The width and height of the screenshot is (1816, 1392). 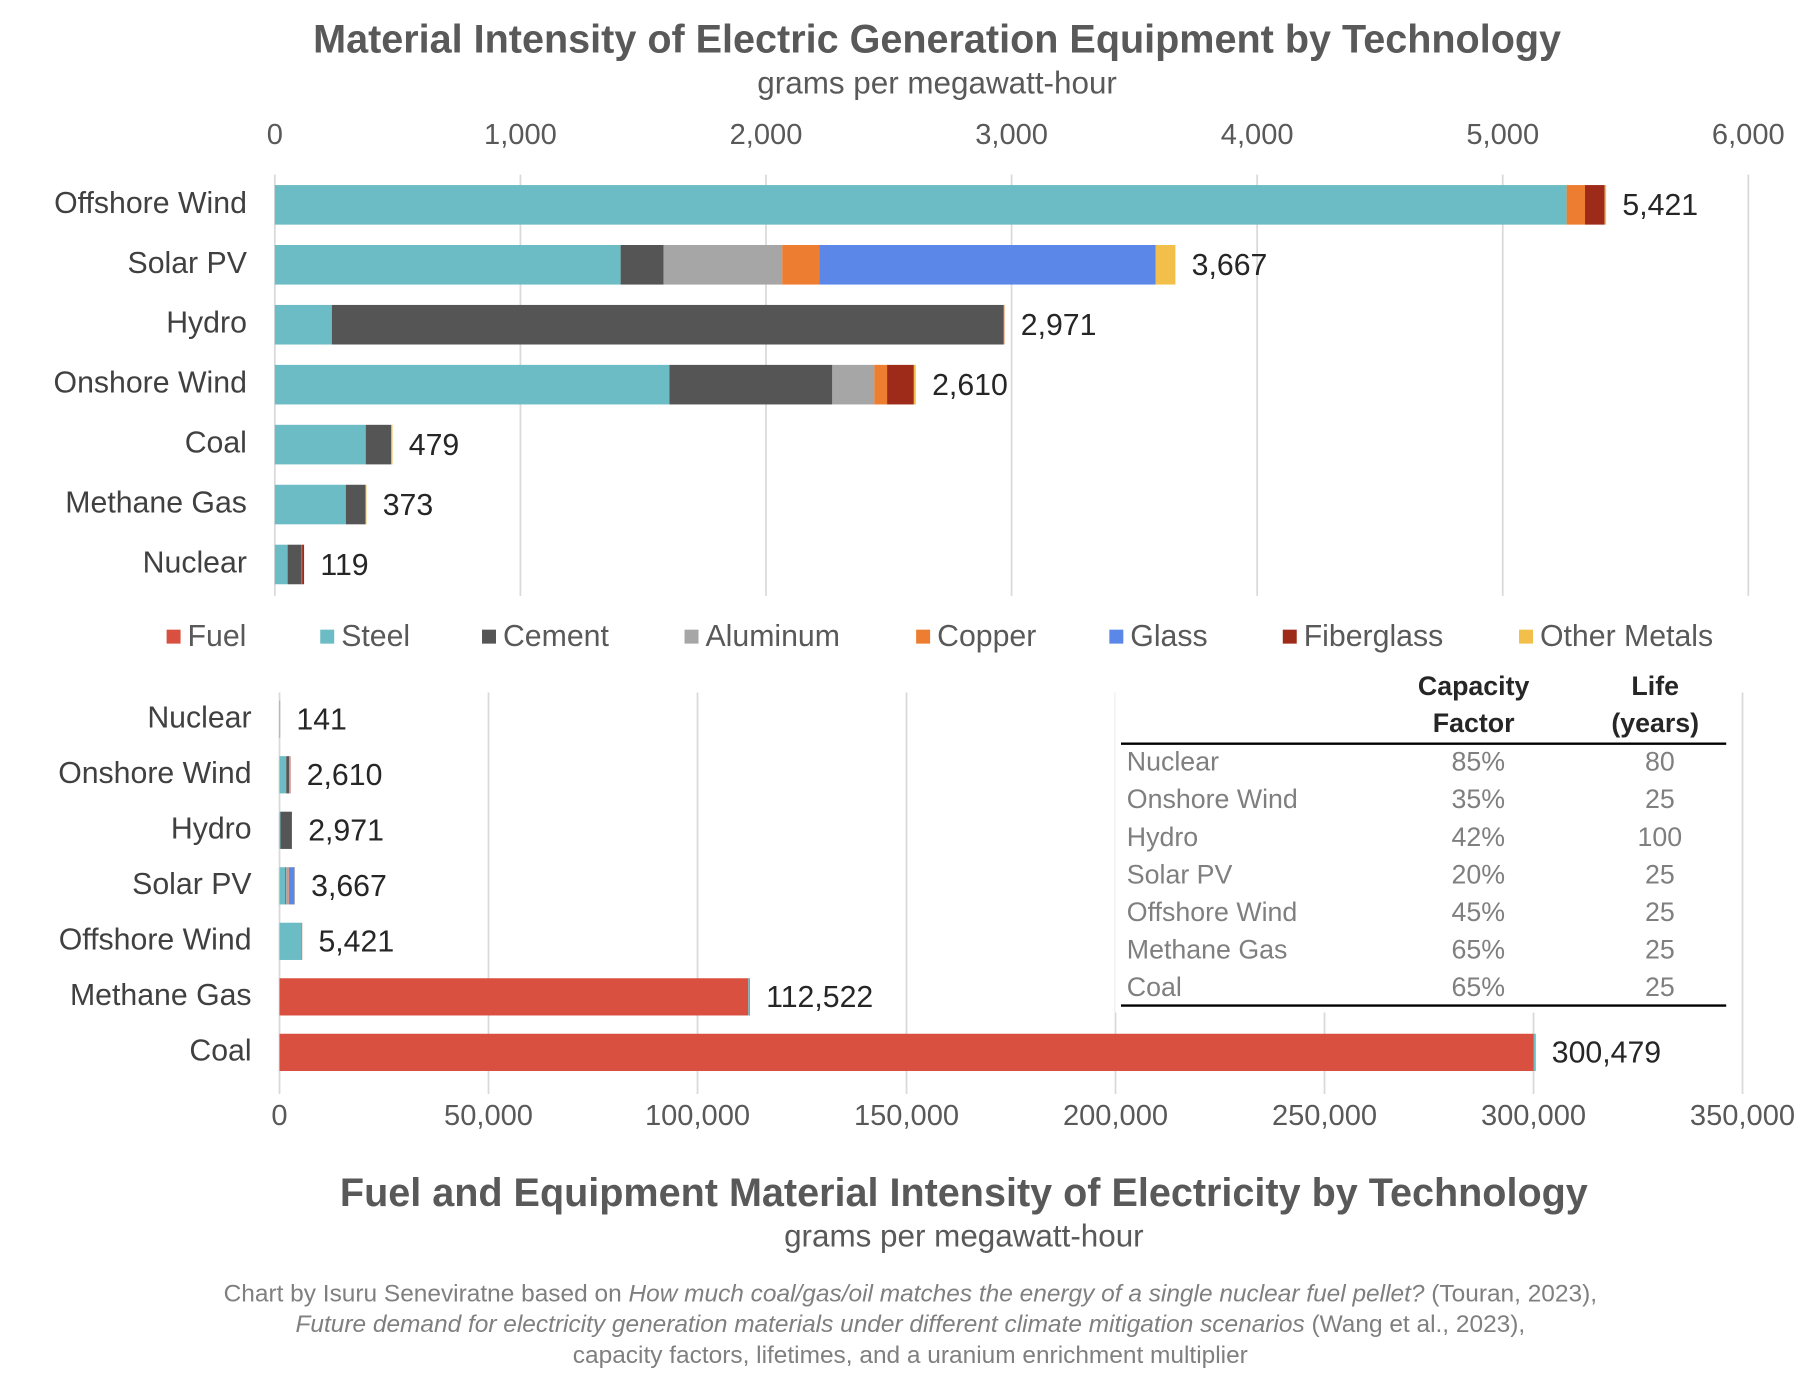 What do you see at coordinates (1502, 135) in the screenshot?
I see `x-tick-label: 5,000` at bounding box center [1502, 135].